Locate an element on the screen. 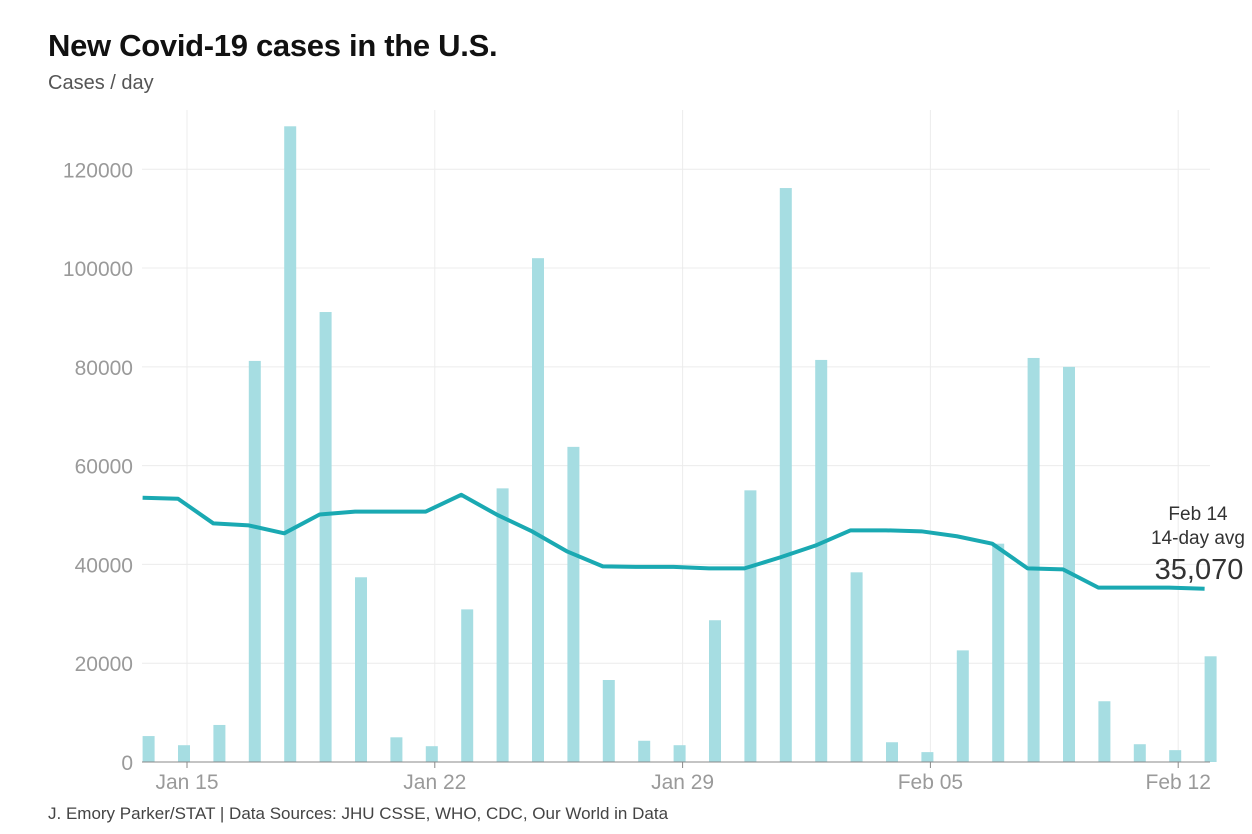  x-tick-label: Jan 22 is located at coordinates (434, 782).